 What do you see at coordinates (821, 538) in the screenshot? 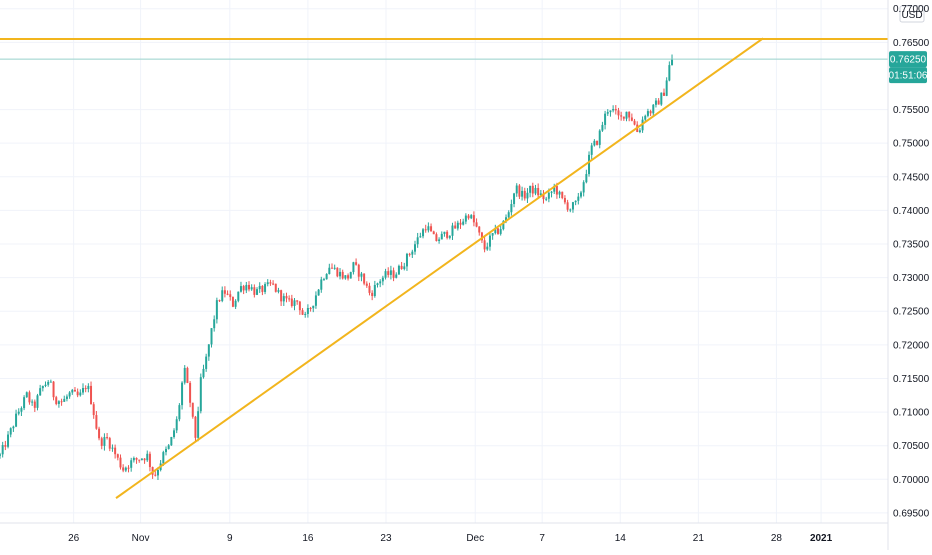
I see `time-tick-label: 2021` at bounding box center [821, 538].